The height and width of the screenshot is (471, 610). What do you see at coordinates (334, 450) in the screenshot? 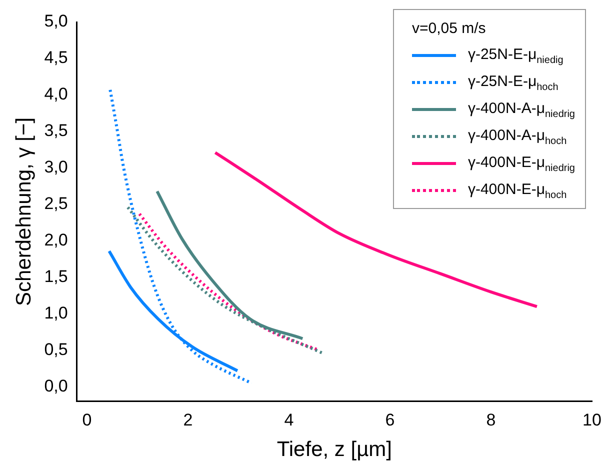
I see `x-axis-title: Tiefe, z [µm]` at bounding box center [334, 450].